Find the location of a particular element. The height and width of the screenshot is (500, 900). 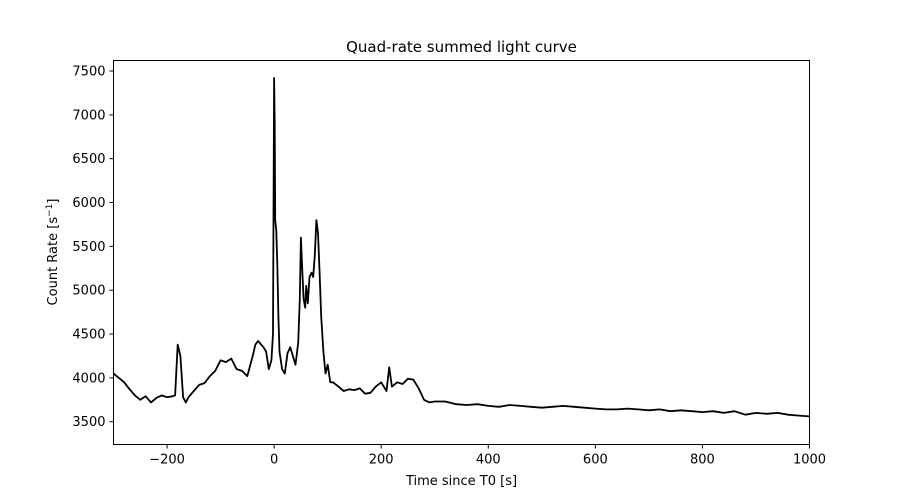

y-axis: 3500 4000 4500 5000 5500 6000 6500 7000 7500 is located at coordinates (93, 247).